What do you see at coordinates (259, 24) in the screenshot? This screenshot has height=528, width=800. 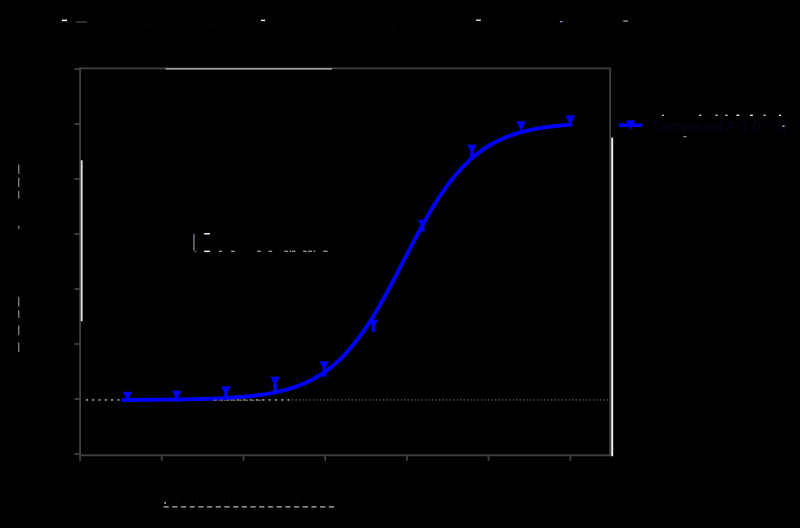 I see `svg-text:Dose-response of compound A-1: Dose-response of compound A-1 in assay` at bounding box center [259, 24].